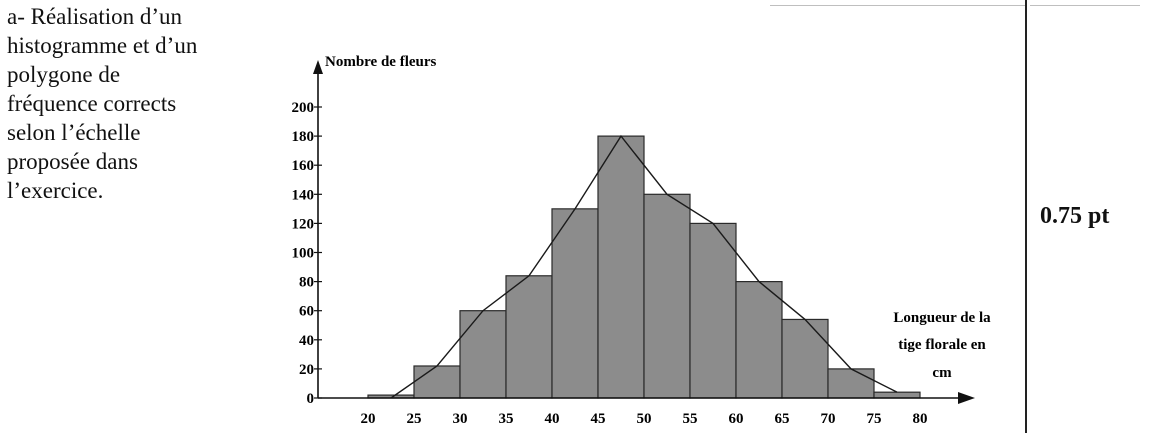 The image size is (1149, 433). I want to click on y-tick-label: 0, so click(311, 399).